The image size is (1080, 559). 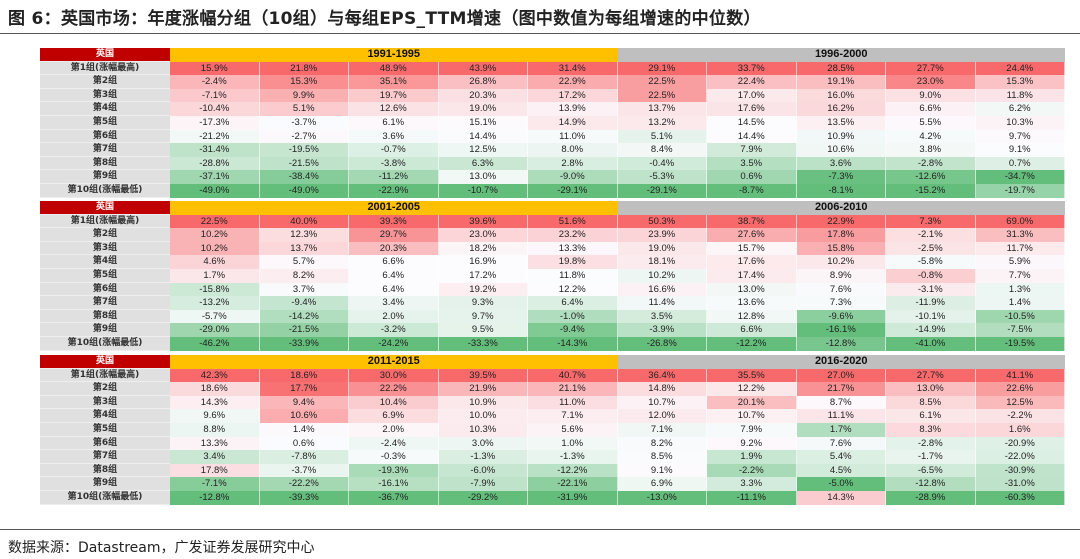 What do you see at coordinates (573, 429) in the screenshot?
I see `value-cell: 5.6%` at bounding box center [573, 429].